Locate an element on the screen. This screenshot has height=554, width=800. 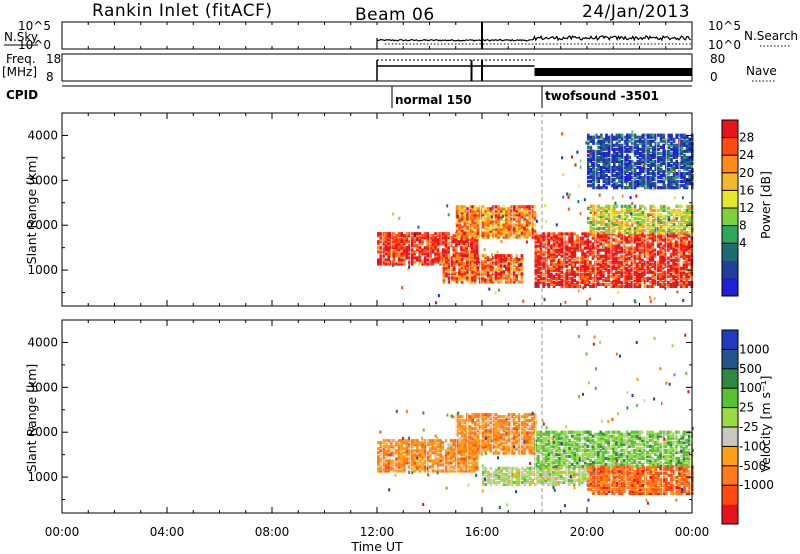
nsky-tick-bottom: 10^0 is located at coordinates (34, 45).